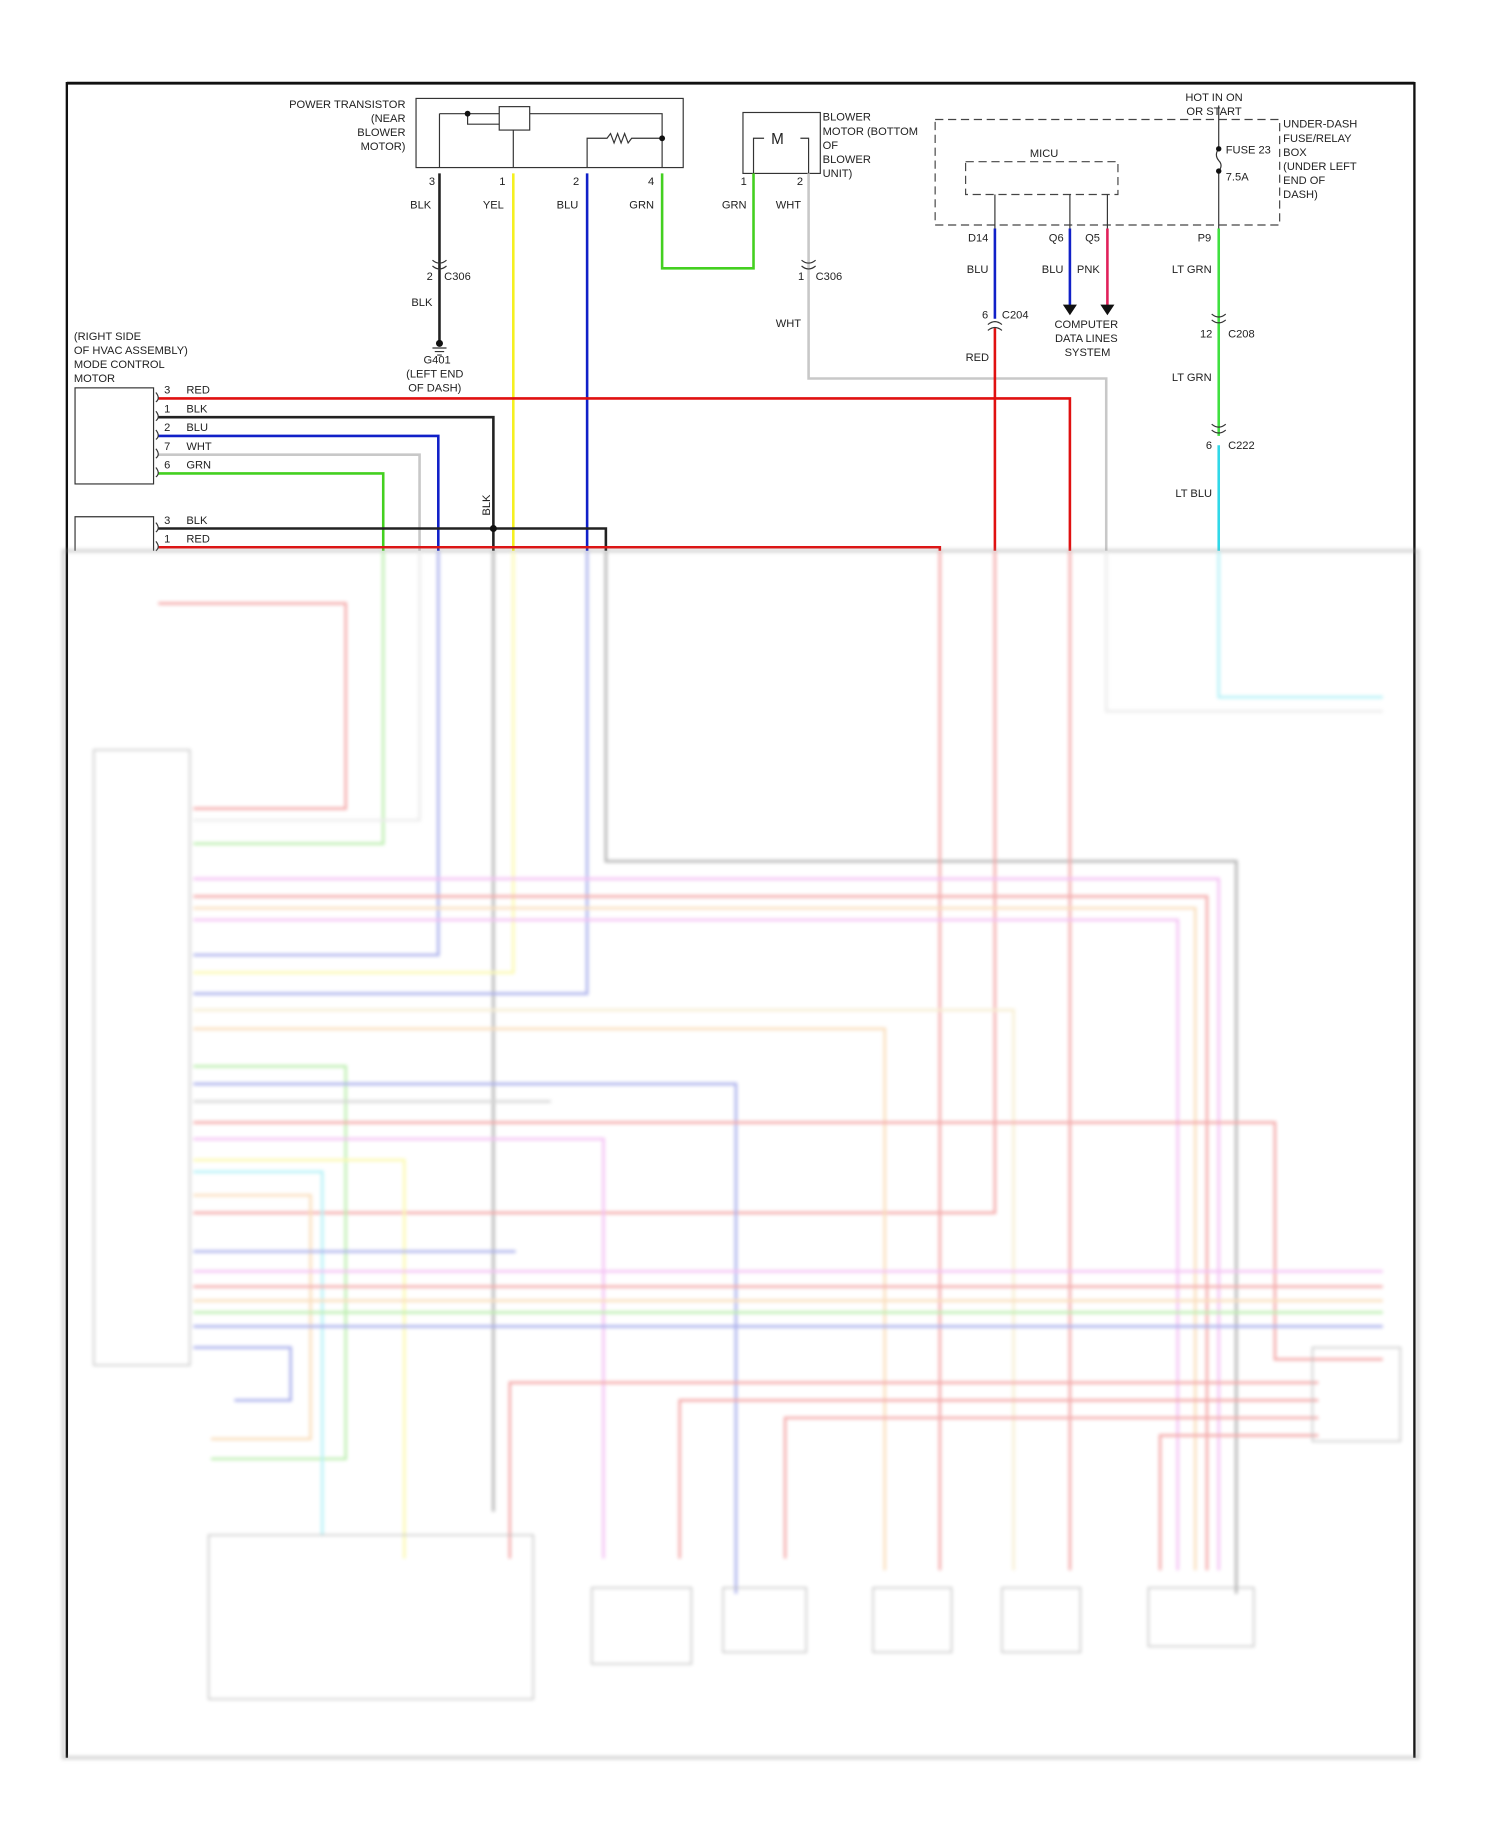 This screenshot has width=1500, height=1828. What do you see at coordinates (838, 174) in the screenshot?
I see `blower-motor-label: UNIT)` at bounding box center [838, 174].